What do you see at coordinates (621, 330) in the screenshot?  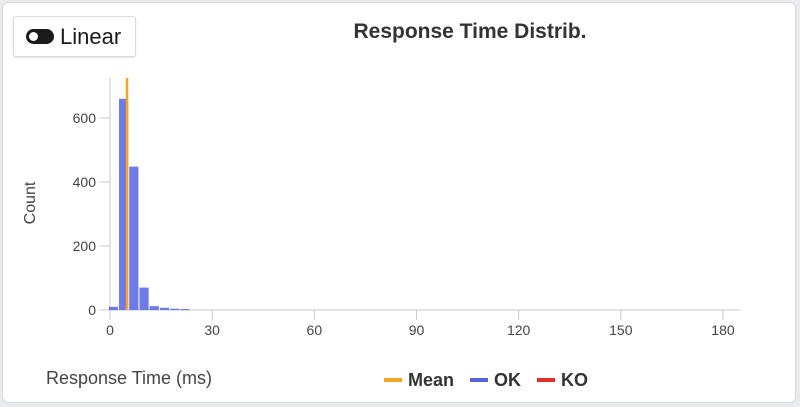 I see `x-tick-label: 150` at bounding box center [621, 330].